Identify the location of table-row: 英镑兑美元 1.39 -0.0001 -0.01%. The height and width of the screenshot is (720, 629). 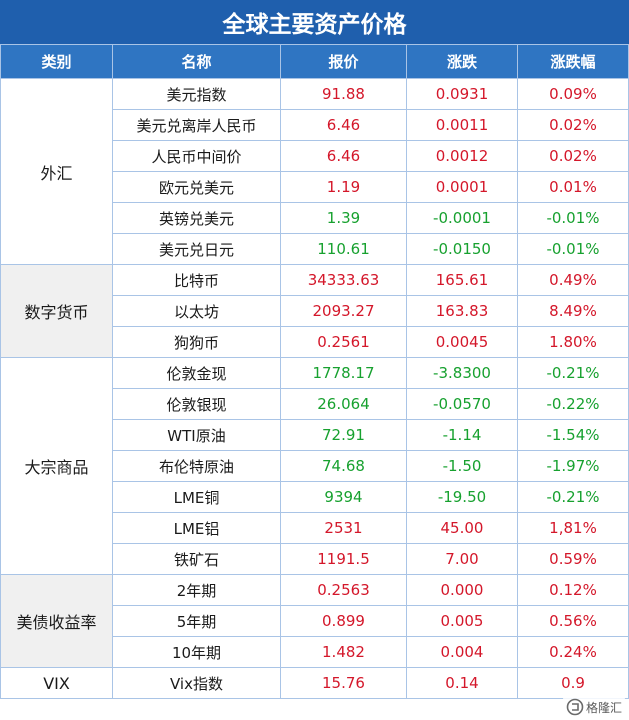
(315, 218).